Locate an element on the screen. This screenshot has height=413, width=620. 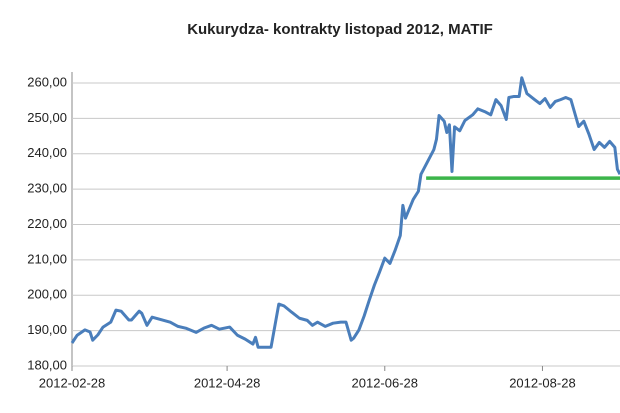
x-tick-label: 2012-06-28 is located at coordinates (385, 382).